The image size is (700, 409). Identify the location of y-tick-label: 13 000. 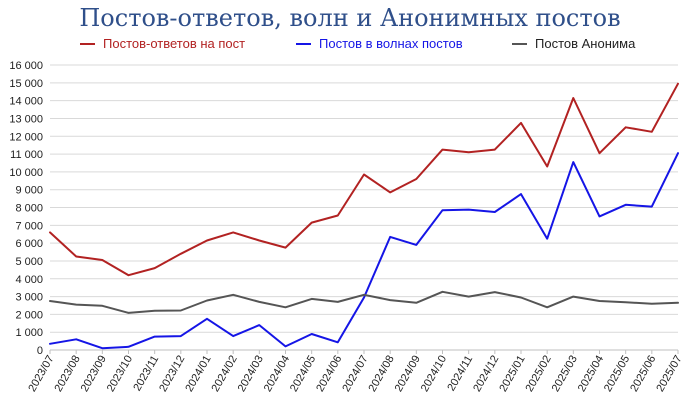
(26, 119).